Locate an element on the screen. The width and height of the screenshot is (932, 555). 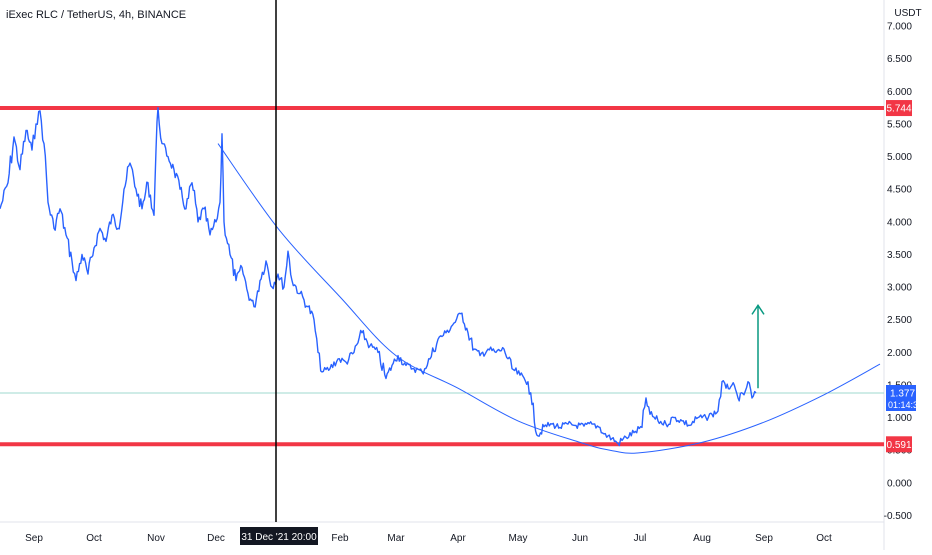
last-price-badge is located at coordinates (901, 398).